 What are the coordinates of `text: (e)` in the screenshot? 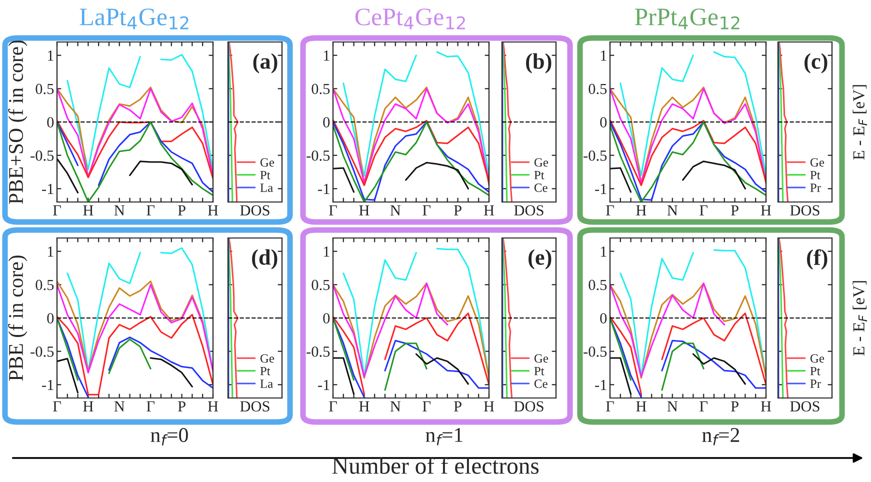 It's located at (540, 259).